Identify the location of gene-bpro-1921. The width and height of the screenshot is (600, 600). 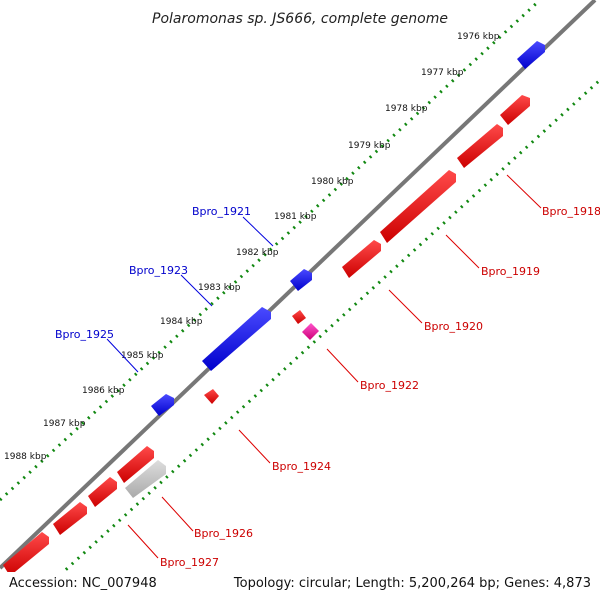
(301, 280).